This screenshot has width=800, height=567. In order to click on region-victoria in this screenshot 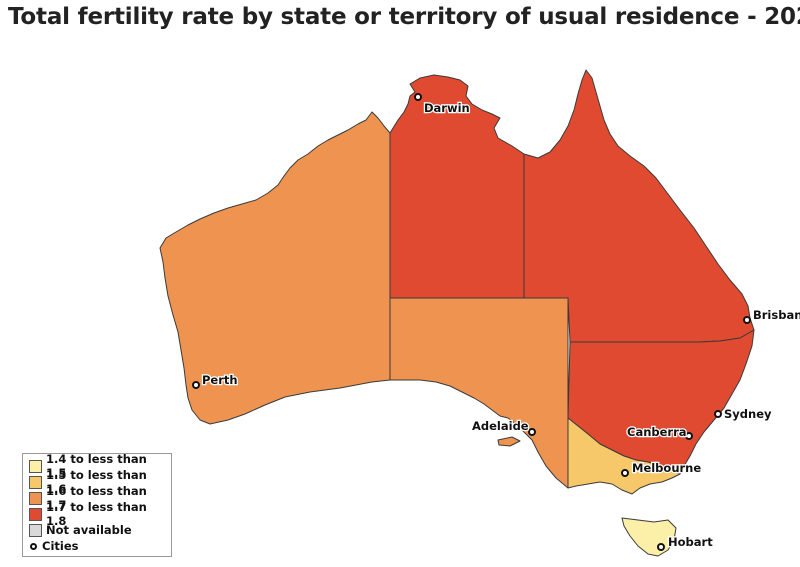, I will do `click(624, 456)`.